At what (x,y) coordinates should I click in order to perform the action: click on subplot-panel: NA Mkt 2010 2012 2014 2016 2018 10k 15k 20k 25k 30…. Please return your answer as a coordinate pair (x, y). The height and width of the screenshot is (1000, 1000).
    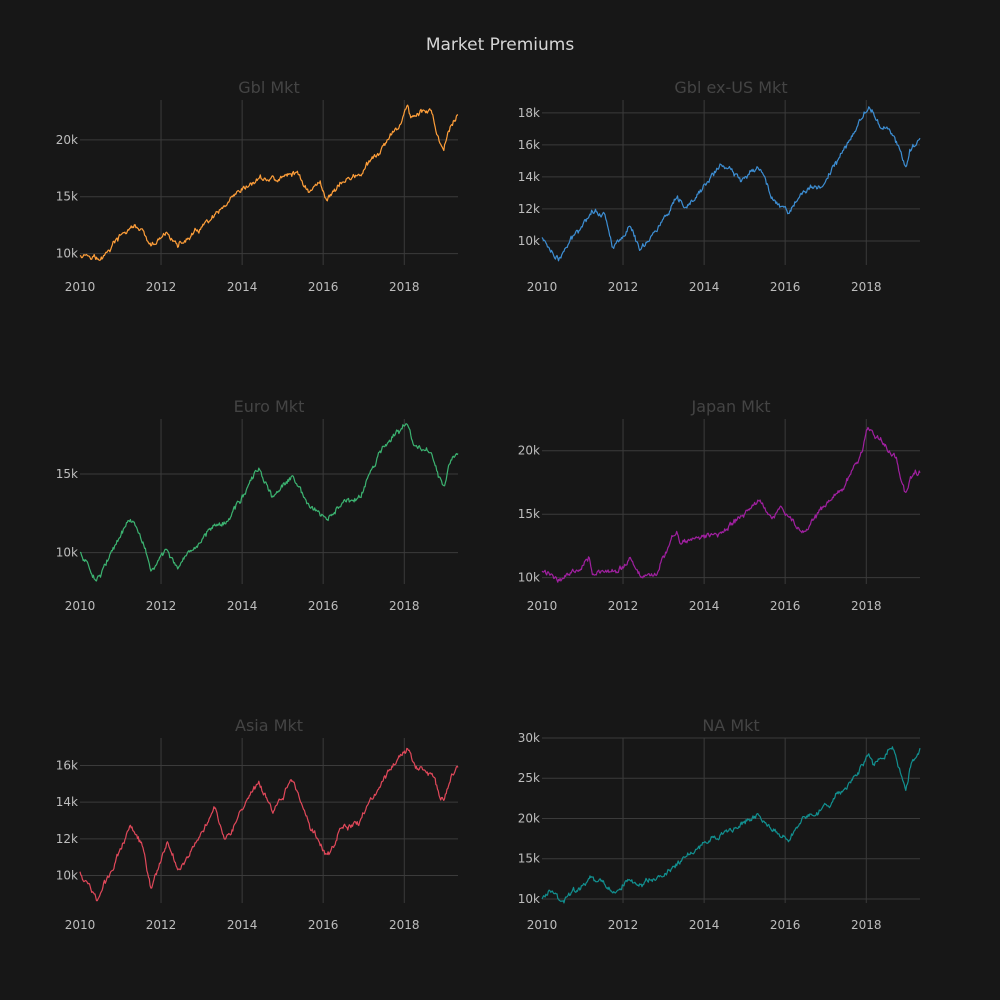
    Looking at the image, I should click on (719, 824).